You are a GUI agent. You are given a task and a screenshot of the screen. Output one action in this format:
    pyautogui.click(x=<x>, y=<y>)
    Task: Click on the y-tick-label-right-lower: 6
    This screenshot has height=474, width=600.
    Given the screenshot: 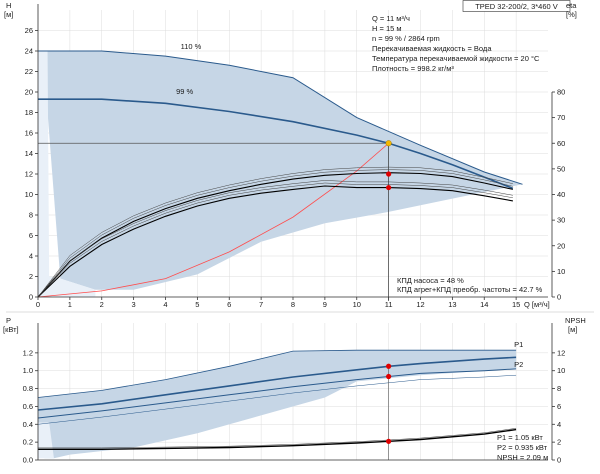 What is the action you would take?
    pyautogui.click(x=559, y=406)
    